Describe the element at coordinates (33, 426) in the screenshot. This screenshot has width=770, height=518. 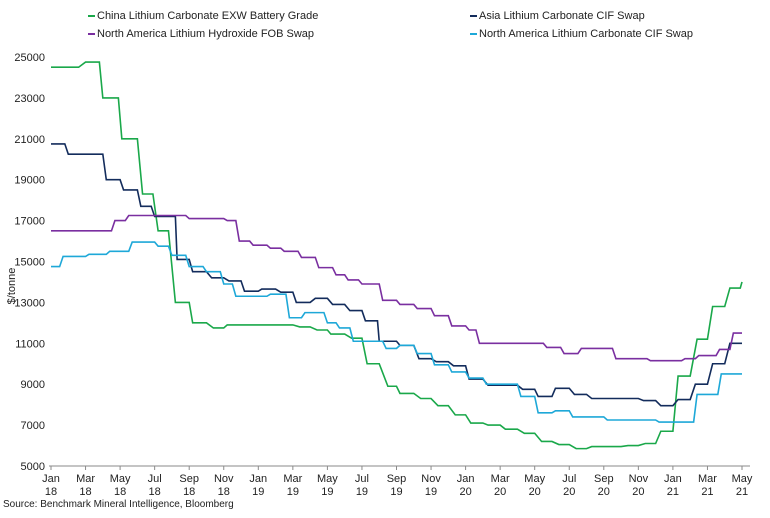
I see `y-tick-label: 7000` at that location.